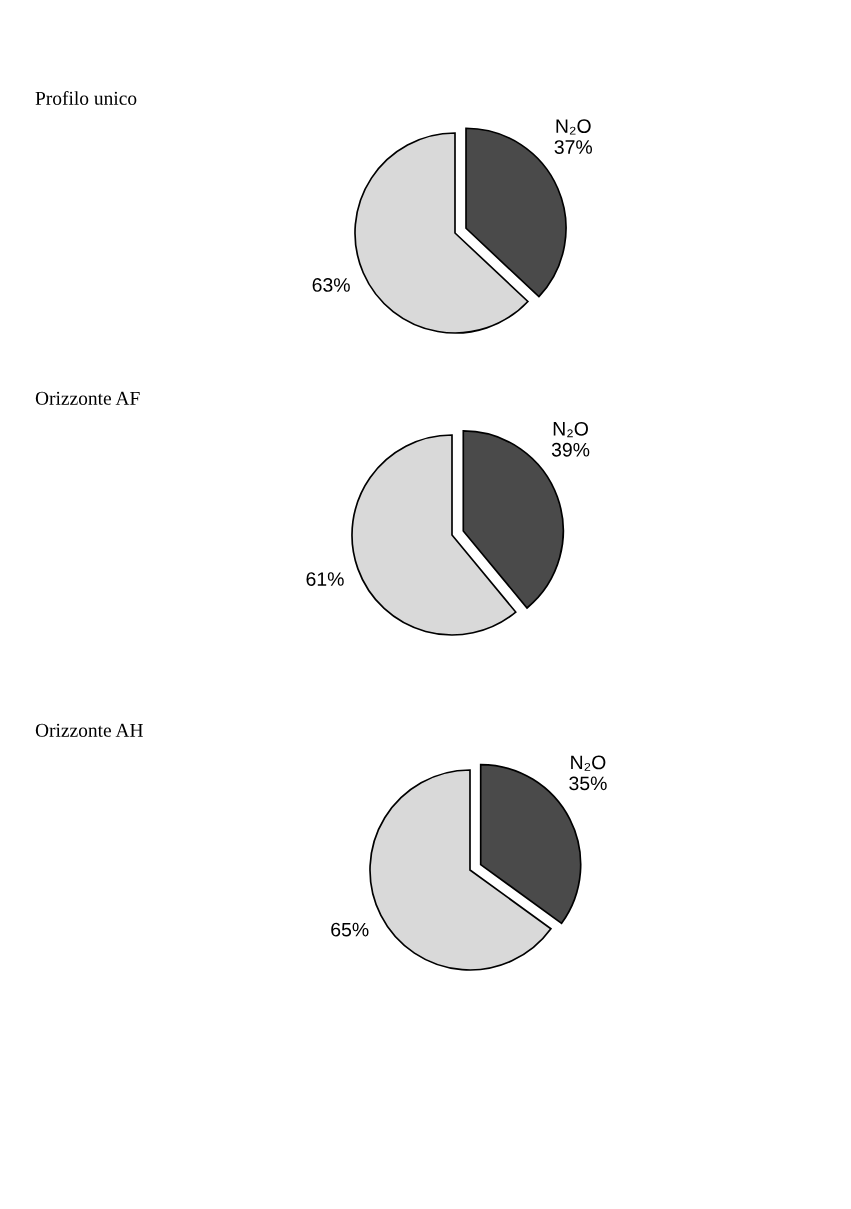 Image resolution: width=851 pixels, height=1209 pixels. I want to click on text: Profilo unico, so click(86, 97).